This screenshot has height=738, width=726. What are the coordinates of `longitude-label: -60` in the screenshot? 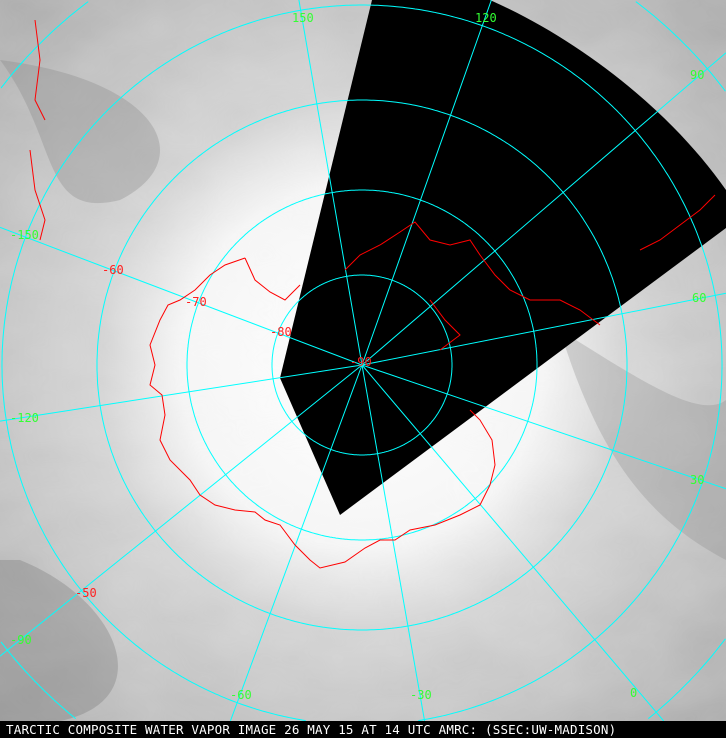 It's located at (241, 695).